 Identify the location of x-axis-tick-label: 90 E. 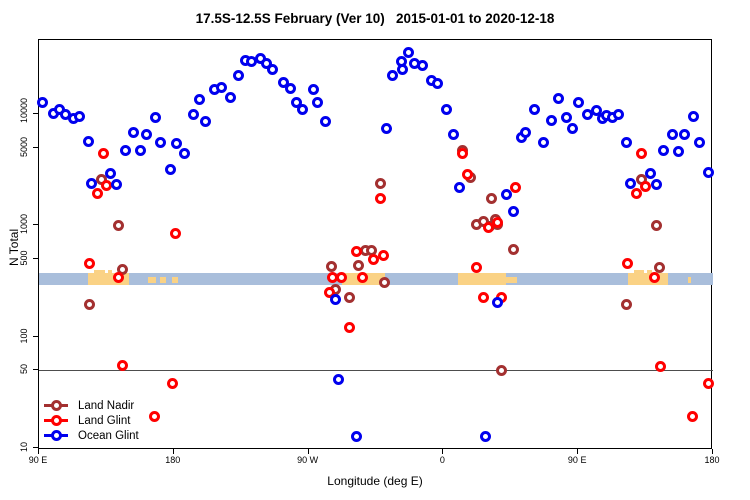
(577, 460).